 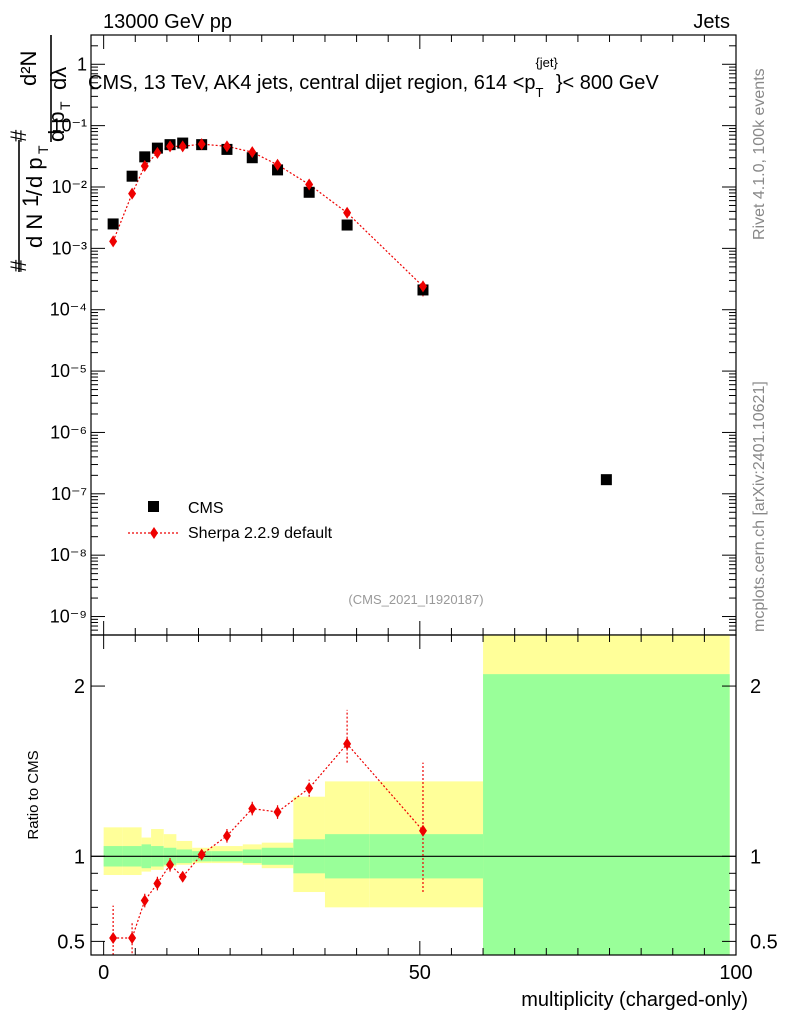 I want to click on x-tick-label: 50, so click(x=420, y=973).